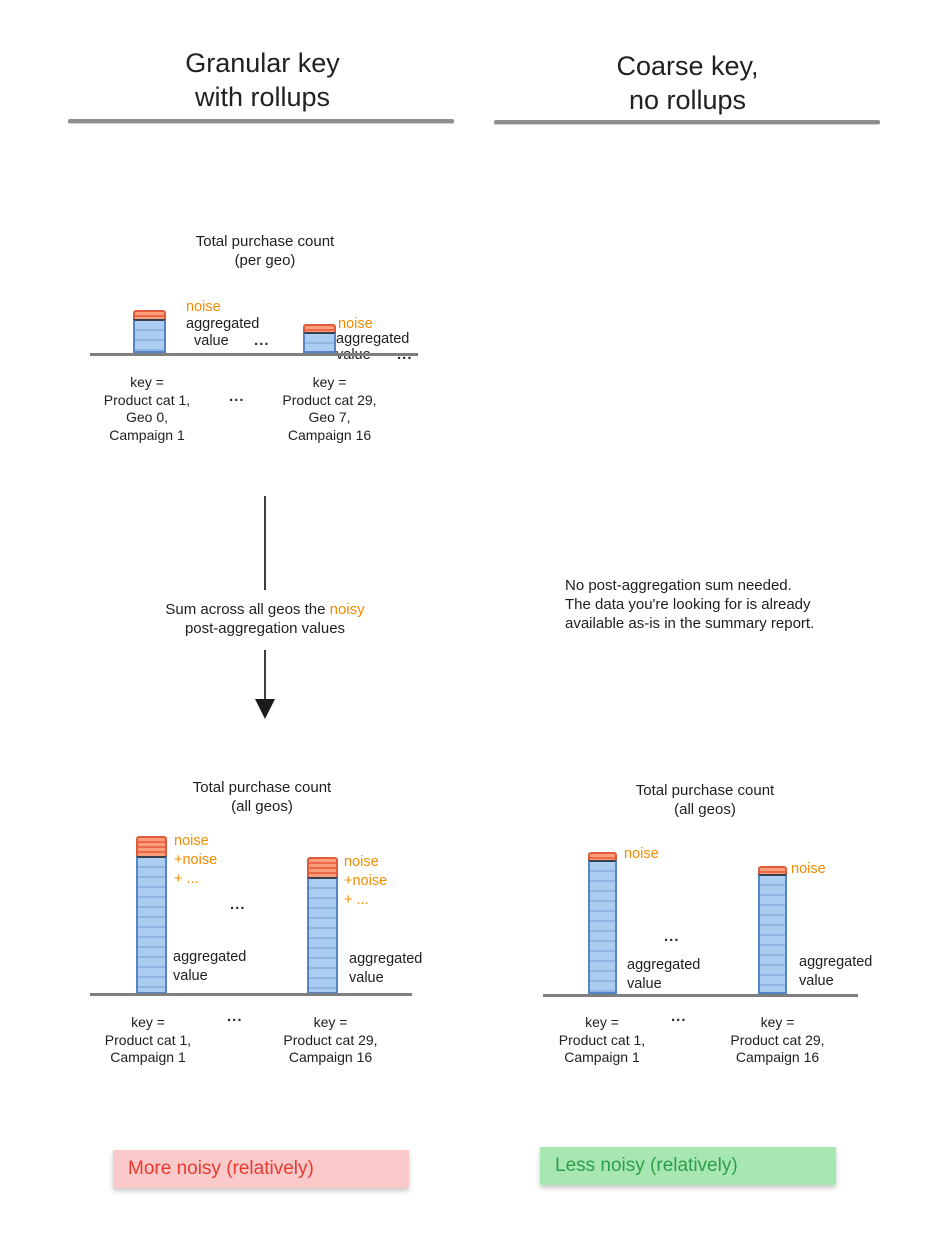 The image size is (949, 1249). What do you see at coordinates (808, 869) in the screenshot?
I see `coarse-bar-2-noise-label: noise` at bounding box center [808, 869].